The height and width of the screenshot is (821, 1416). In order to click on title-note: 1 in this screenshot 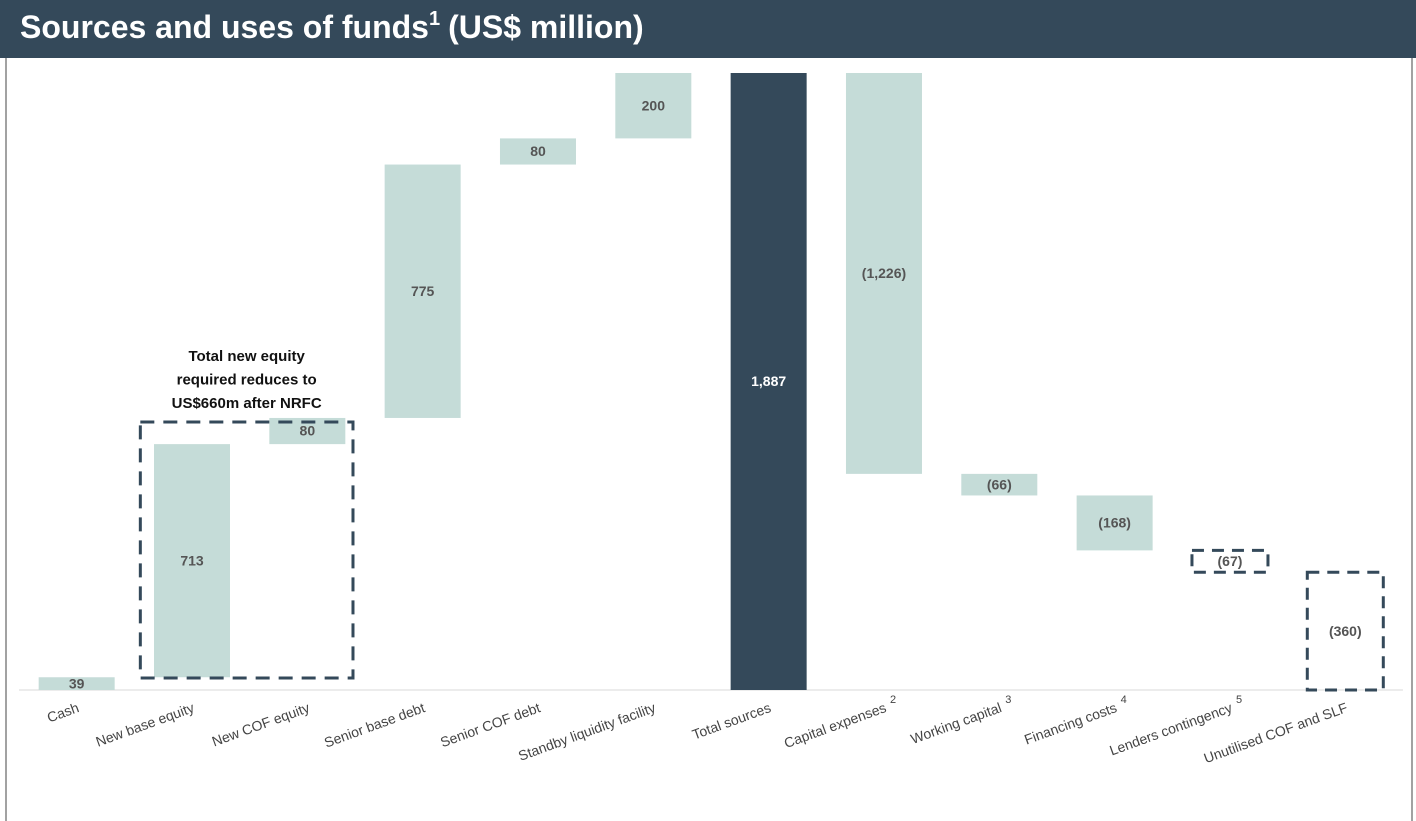, I will do `click(434, 19)`.